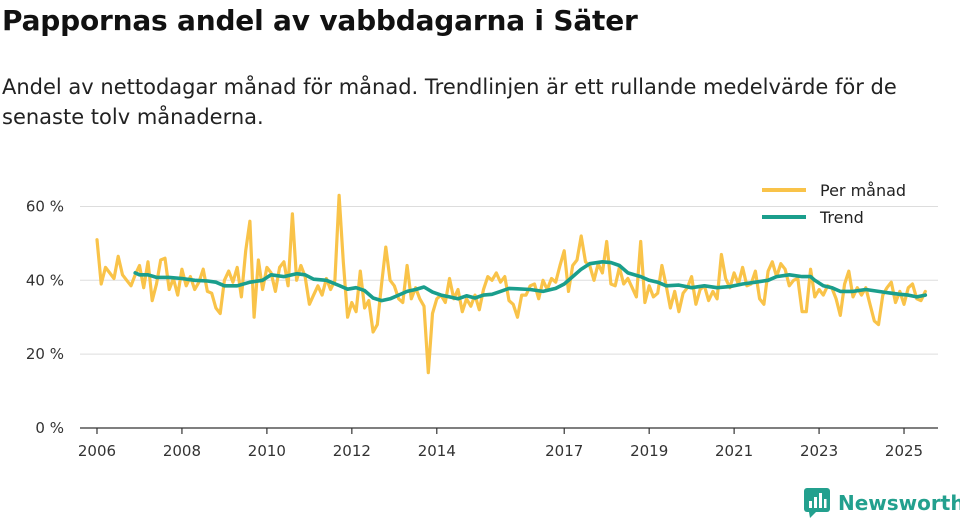 This screenshot has height=520, width=960. What do you see at coordinates (649, 451) in the screenshot?
I see `x-tick-label: 2019` at bounding box center [649, 451].